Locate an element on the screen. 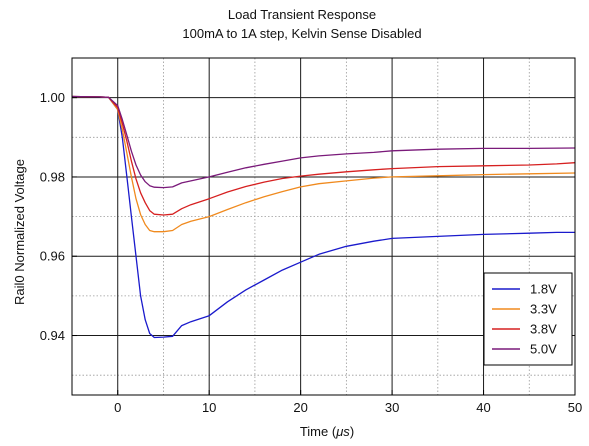 This screenshot has width=589, height=446. x-tick-label: 0 is located at coordinates (117, 407).